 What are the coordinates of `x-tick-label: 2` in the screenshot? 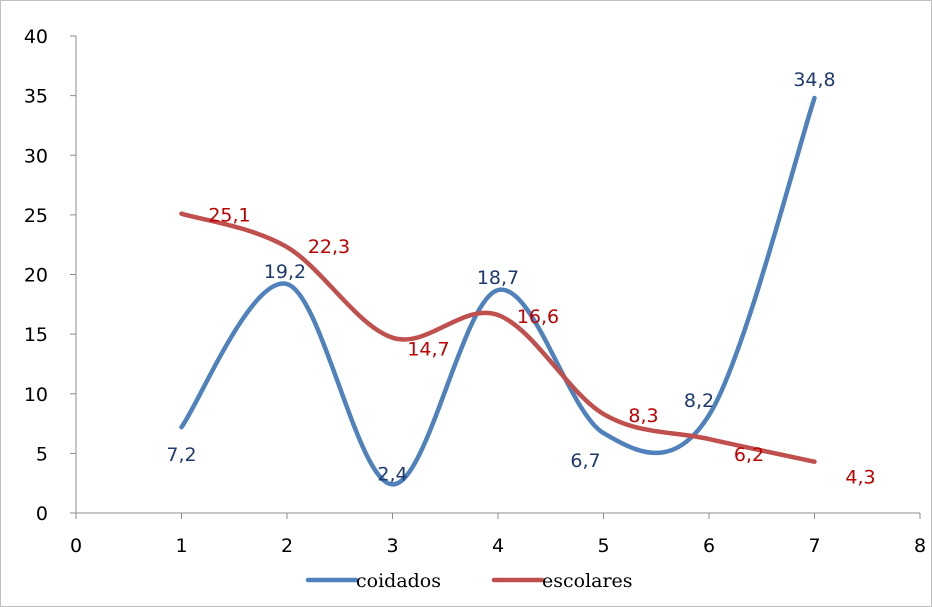 It's located at (287, 546).